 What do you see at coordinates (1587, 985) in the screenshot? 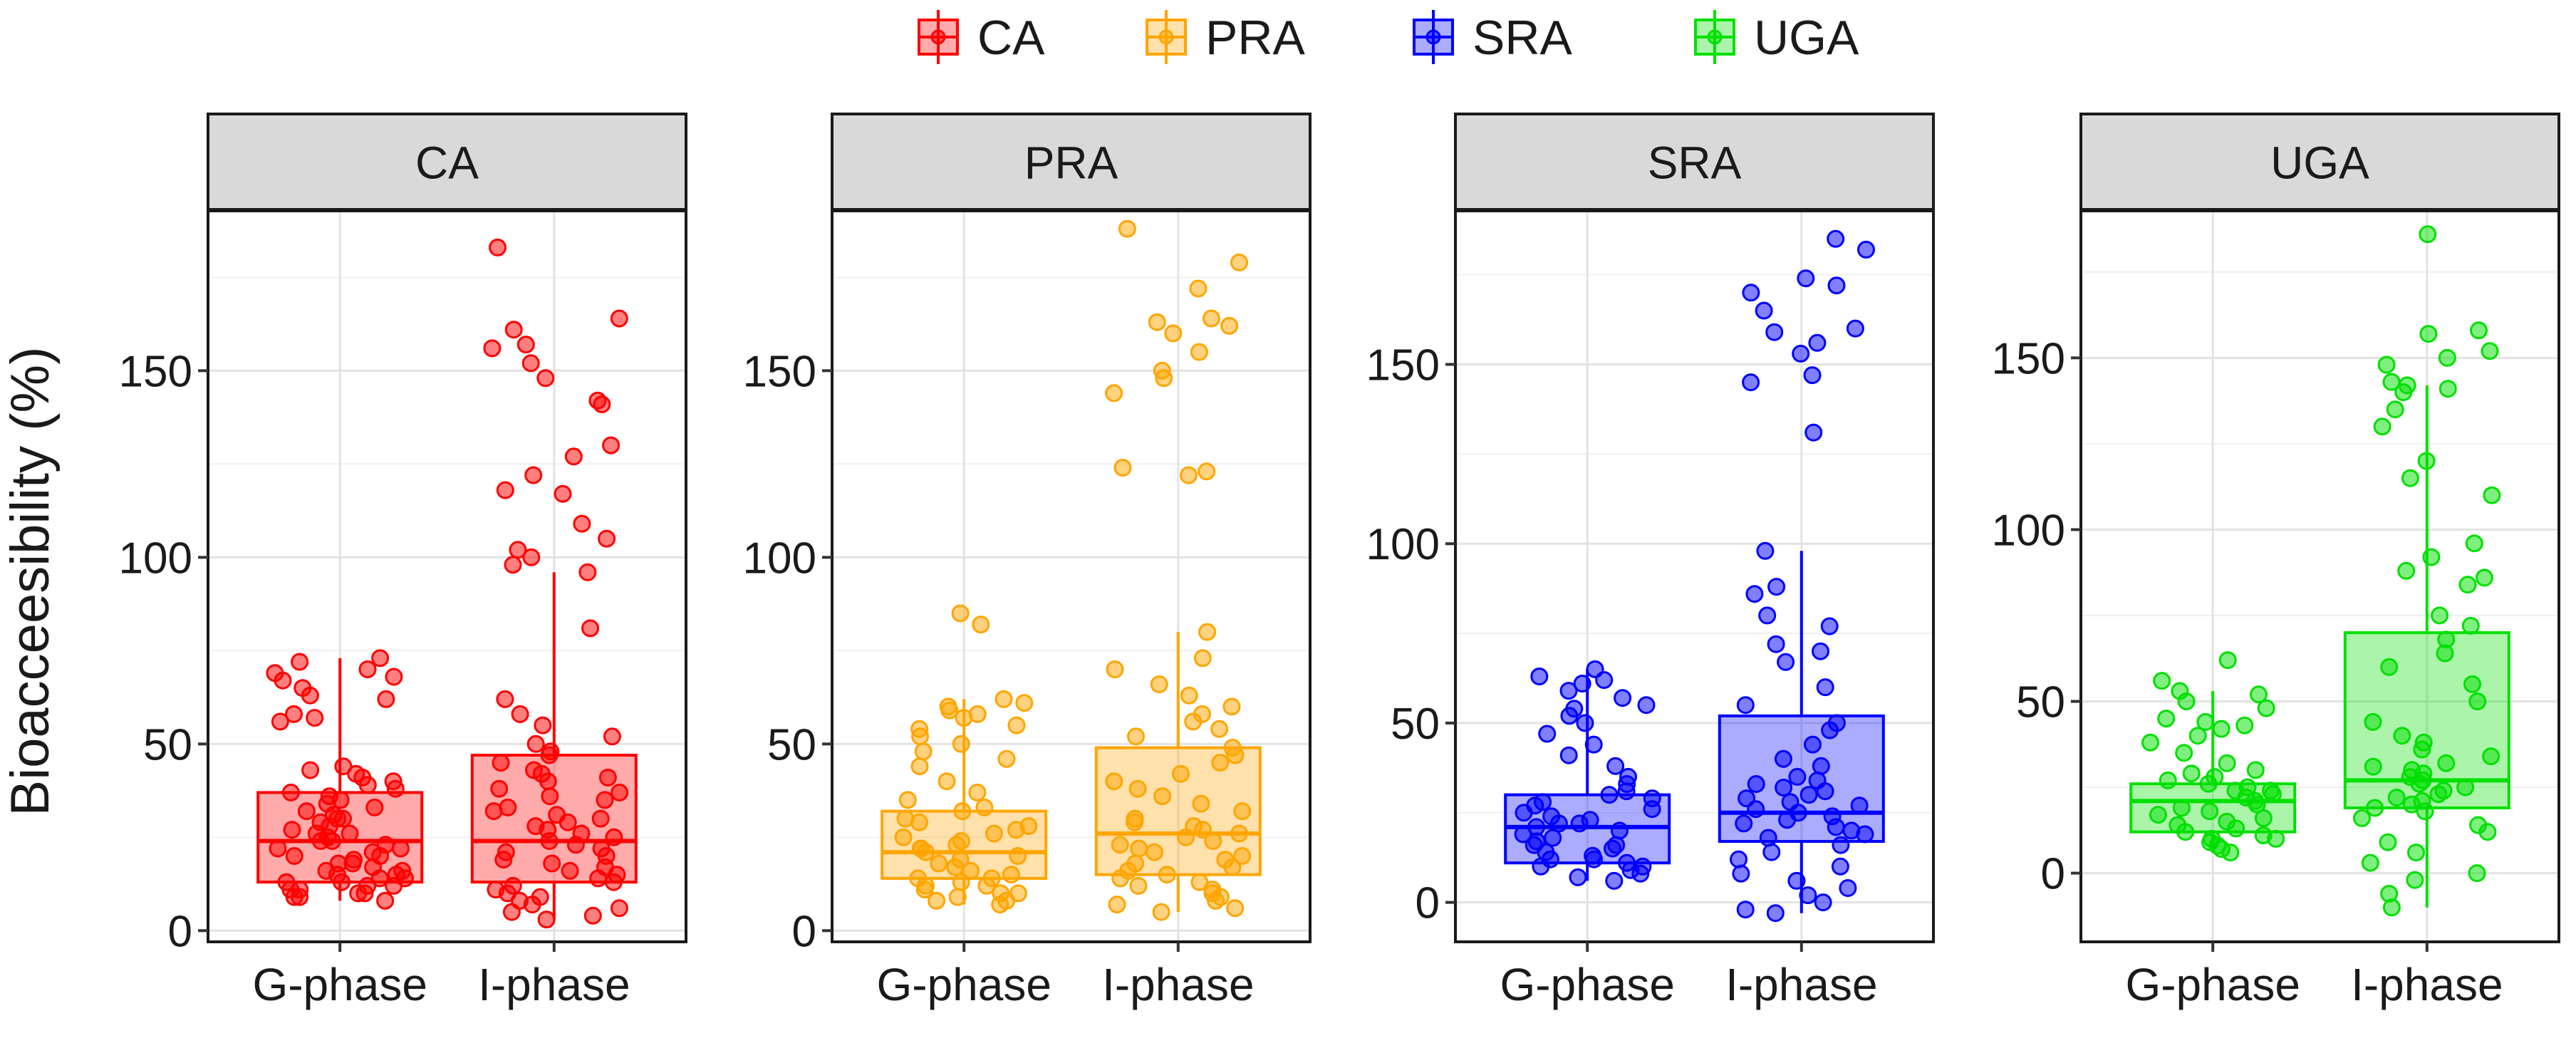
I see `x-tick-label-g-phase: G-phase` at bounding box center [1587, 985].